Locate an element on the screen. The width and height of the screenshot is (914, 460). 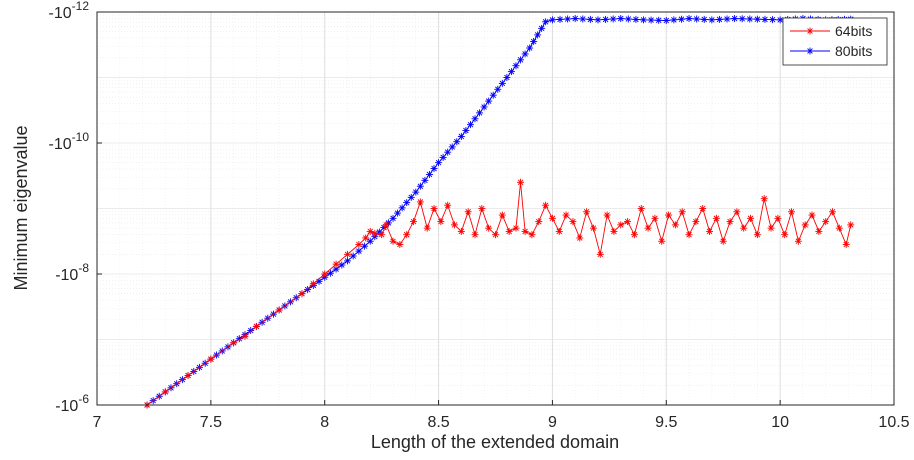
legend-label: 64bits is located at coordinates (853, 31).